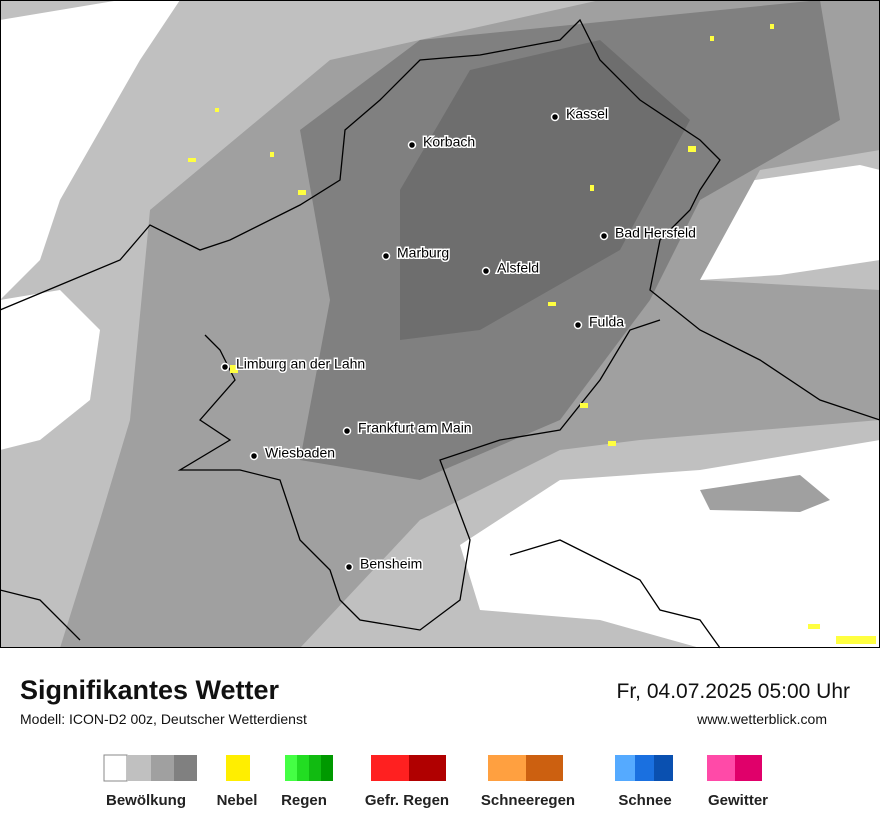  Describe the element at coordinates (587, 114) in the screenshot. I see `city-label: Kassel` at that location.